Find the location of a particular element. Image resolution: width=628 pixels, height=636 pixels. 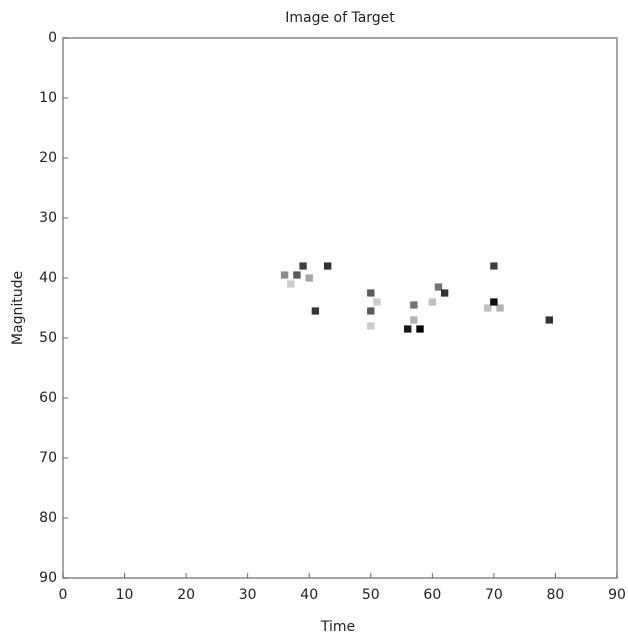

y-tick-label: 50 is located at coordinates (48, 338).